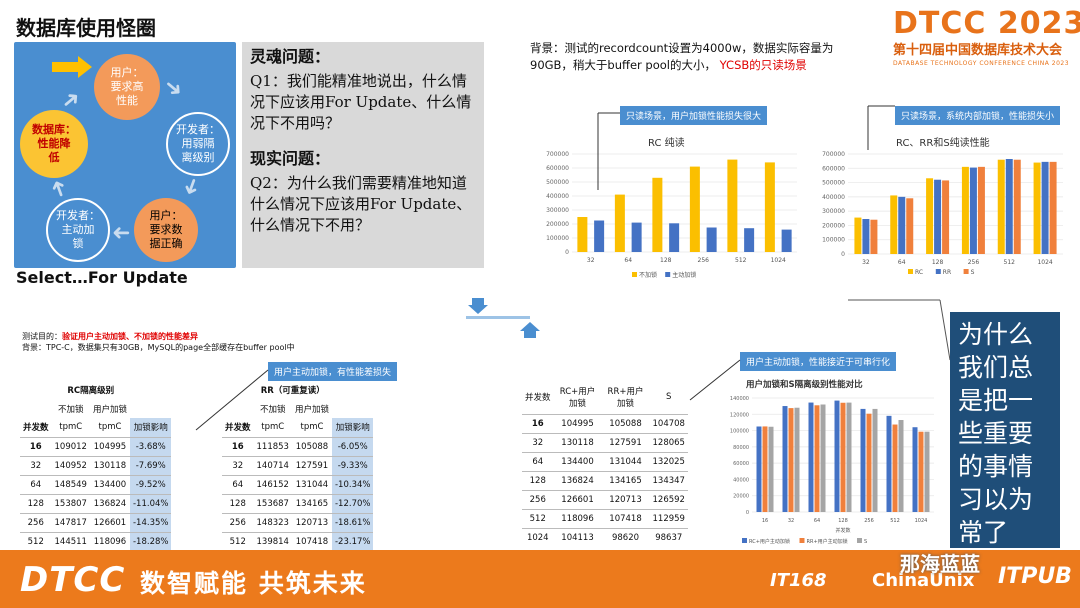 The height and width of the screenshot is (608, 1080). Describe the element at coordinates (109, 409) in the screenshot. I see `t1-h-lock: 用户加锁` at that location.